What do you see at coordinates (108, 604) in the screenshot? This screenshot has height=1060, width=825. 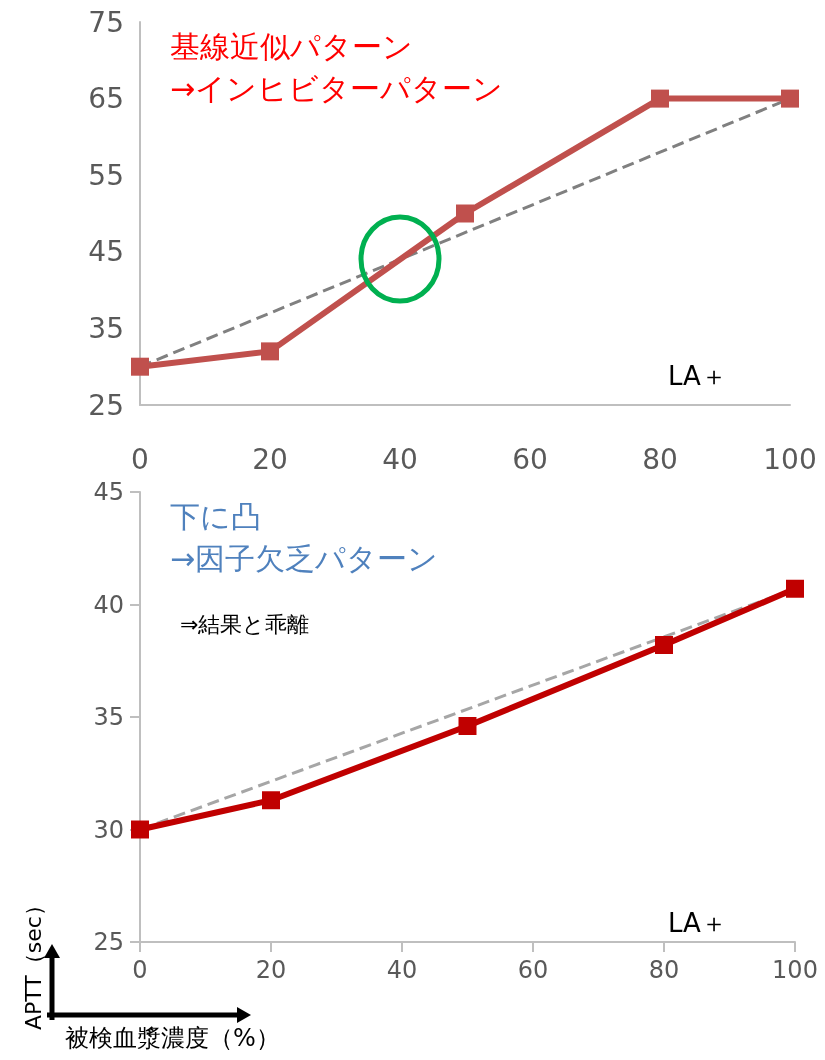 I see `y-tick-label: 40` at bounding box center [108, 604].